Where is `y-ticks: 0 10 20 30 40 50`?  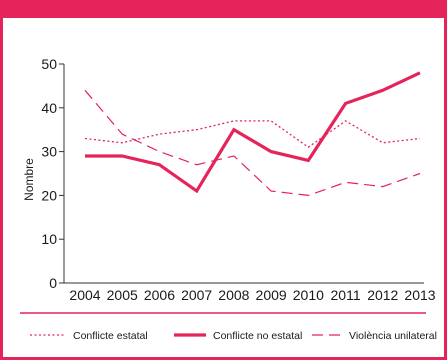 y-ticks: 0 10 20 30 40 50 is located at coordinates (52, 173).